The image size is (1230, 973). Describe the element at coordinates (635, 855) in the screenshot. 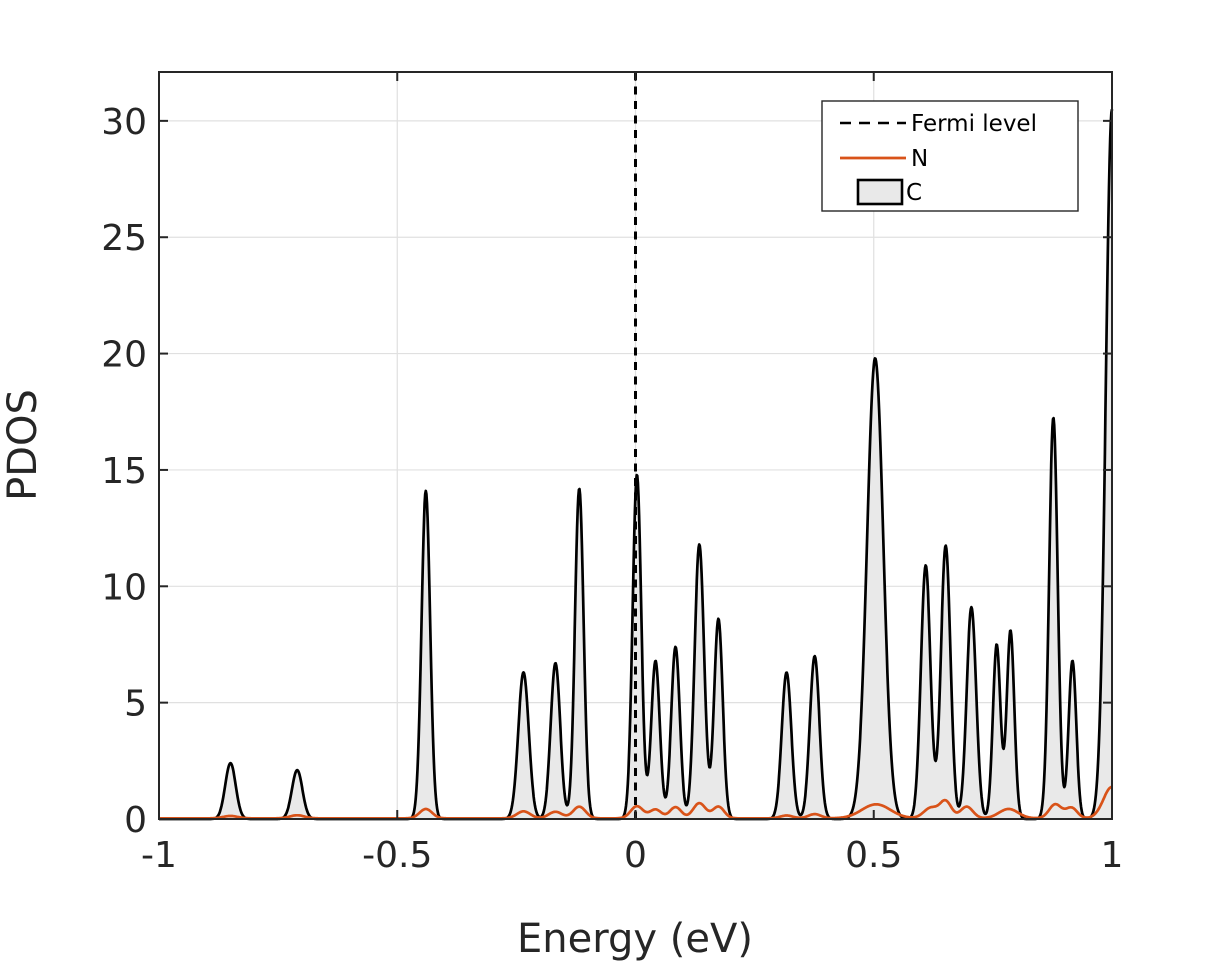

I see `x-tick-label: 0` at that location.